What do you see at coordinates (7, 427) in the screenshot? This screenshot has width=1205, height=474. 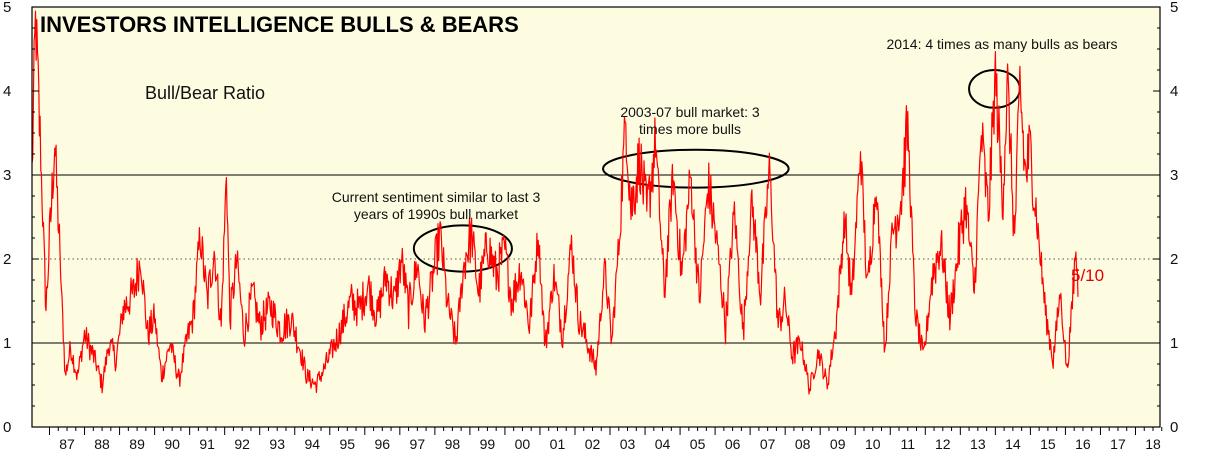 I see `left-y-tick-label: 0` at bounding box center [7, 427].